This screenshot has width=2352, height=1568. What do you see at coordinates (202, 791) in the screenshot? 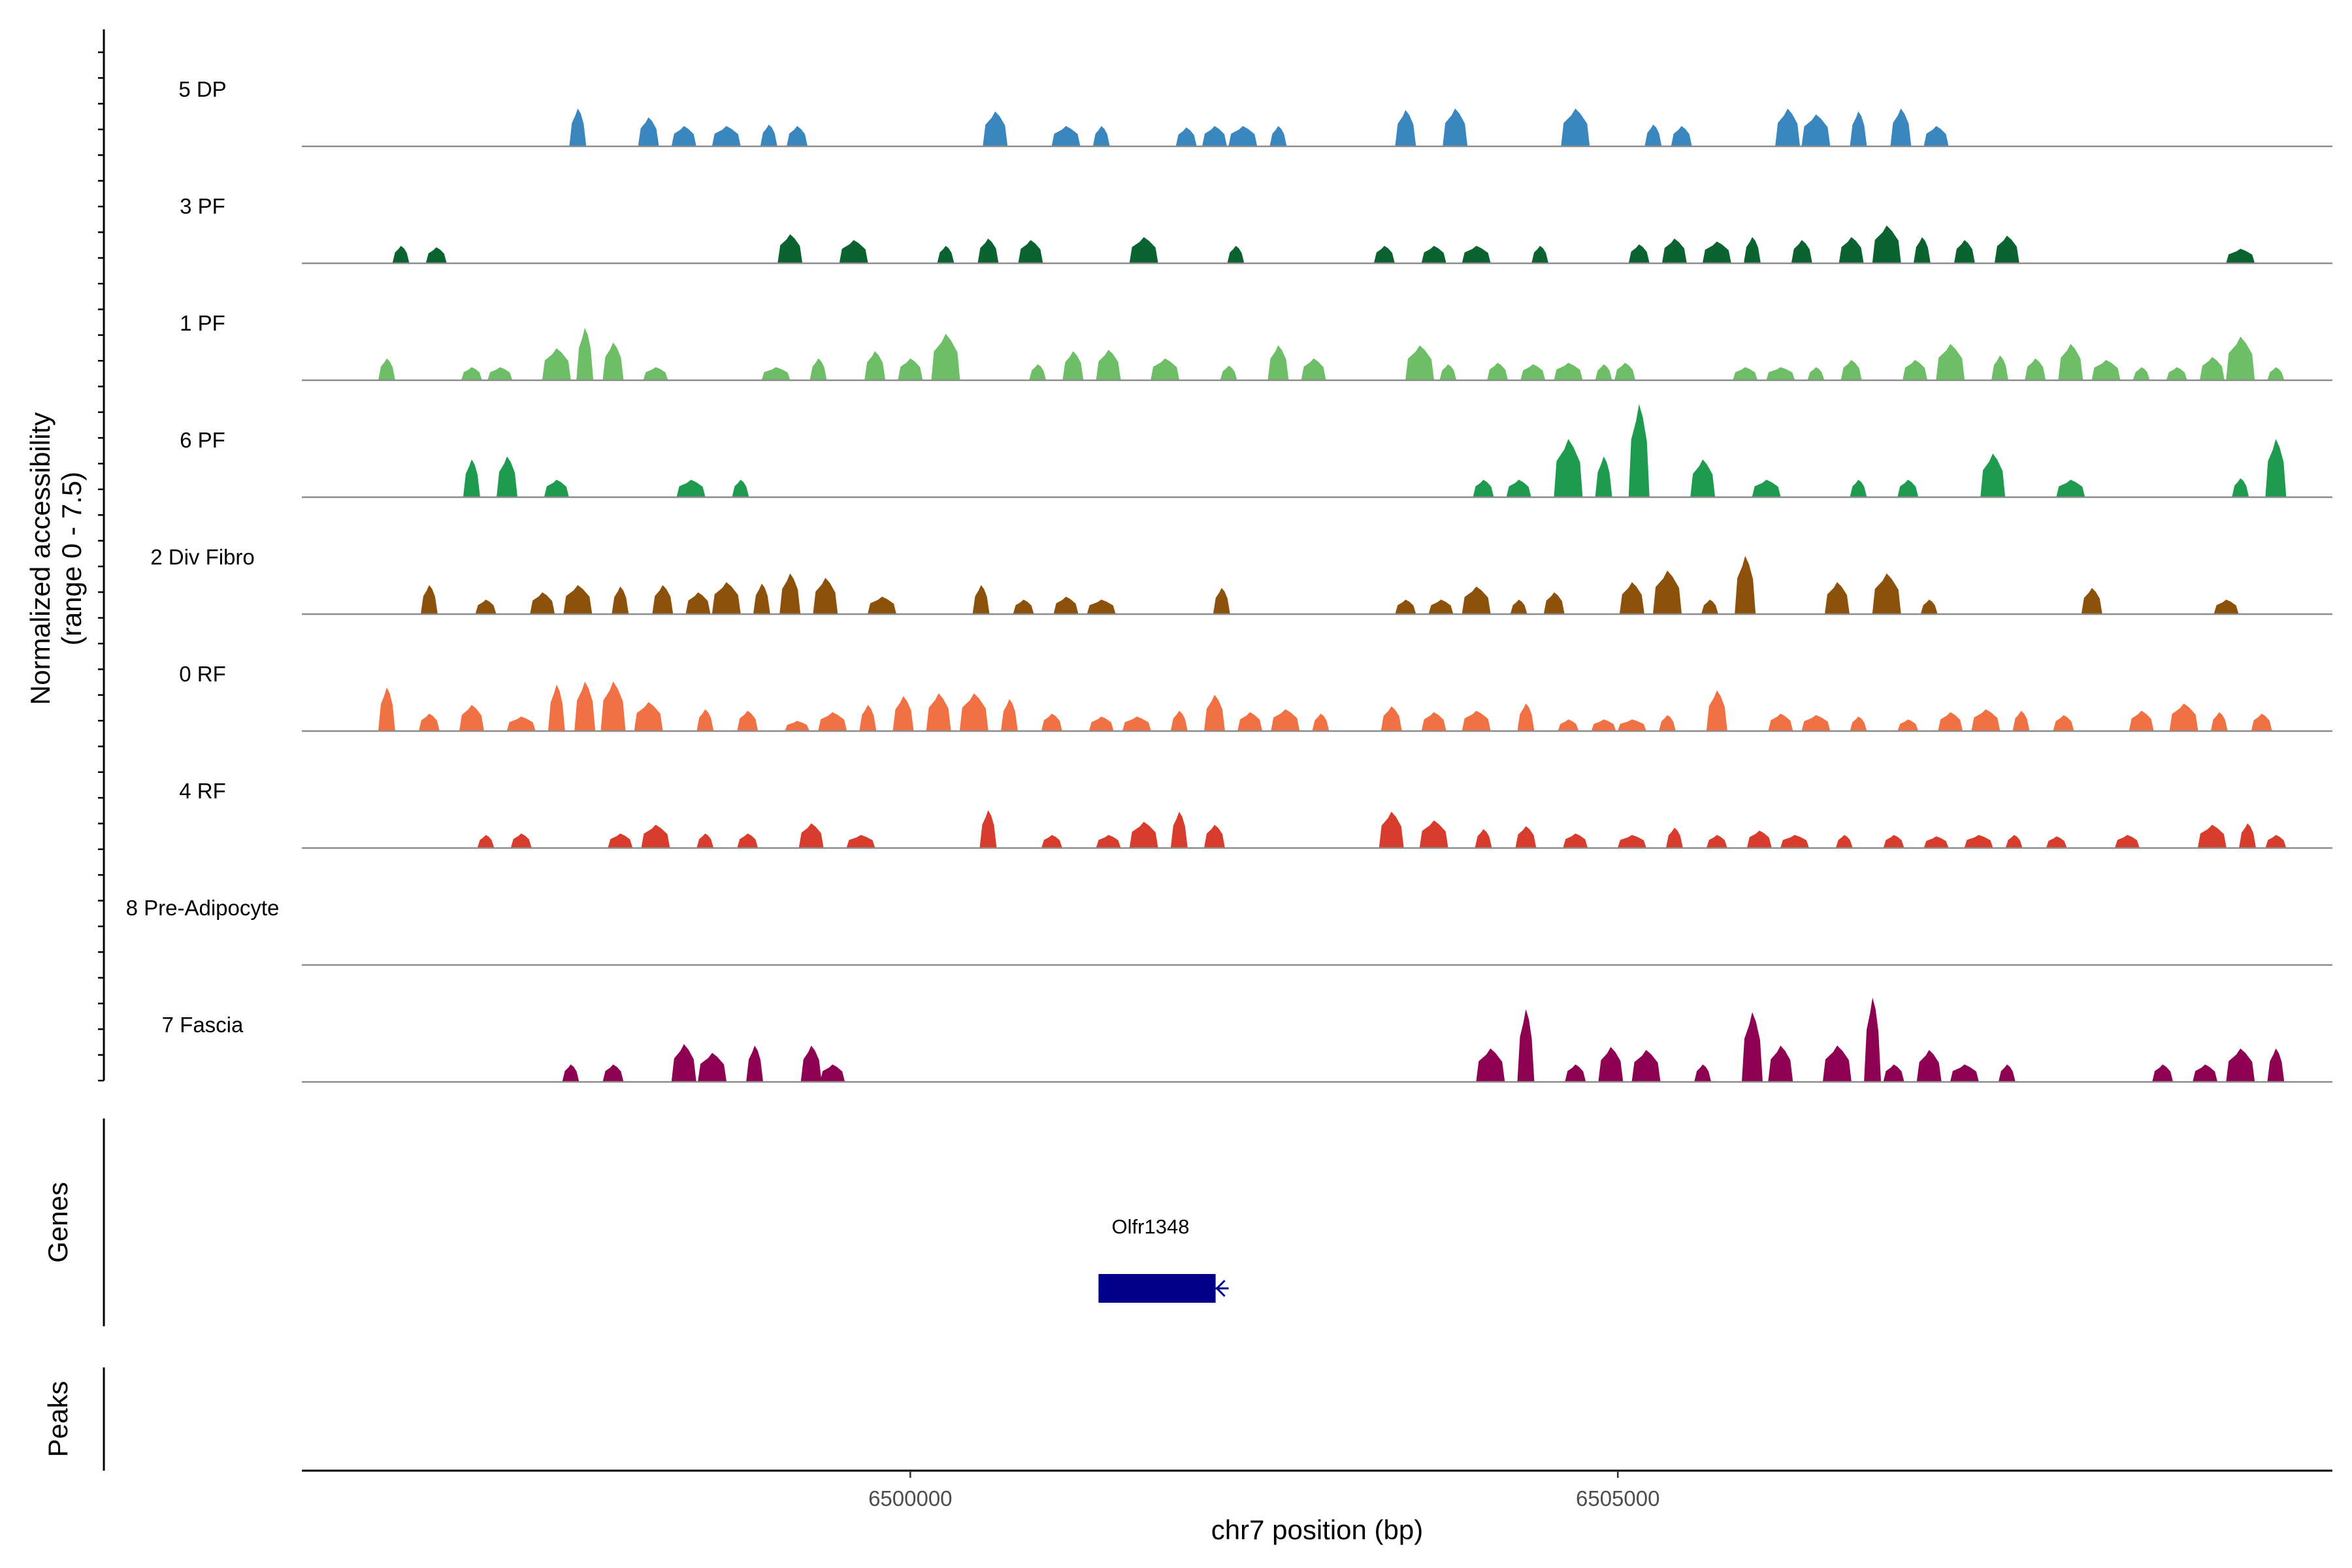
I see `track-label-4-rf: 4 RF` at bounding box center [202, 791].